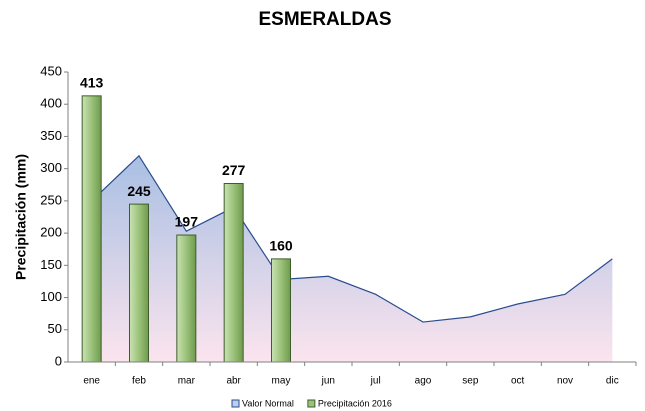 Image resolution: width=645 pixels, height=411 pixels. What do you see at coordinates (518, 381) in the screenshot?
I see `x-tick-label: oct` at bounding box center [518, 381].